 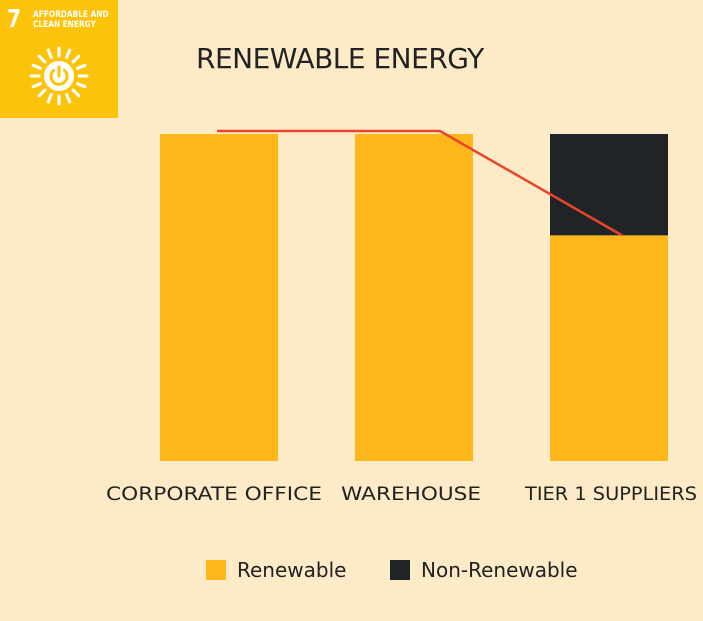 I want to click on legend-item-renewable: Renewable, so click(x=276, y=570).